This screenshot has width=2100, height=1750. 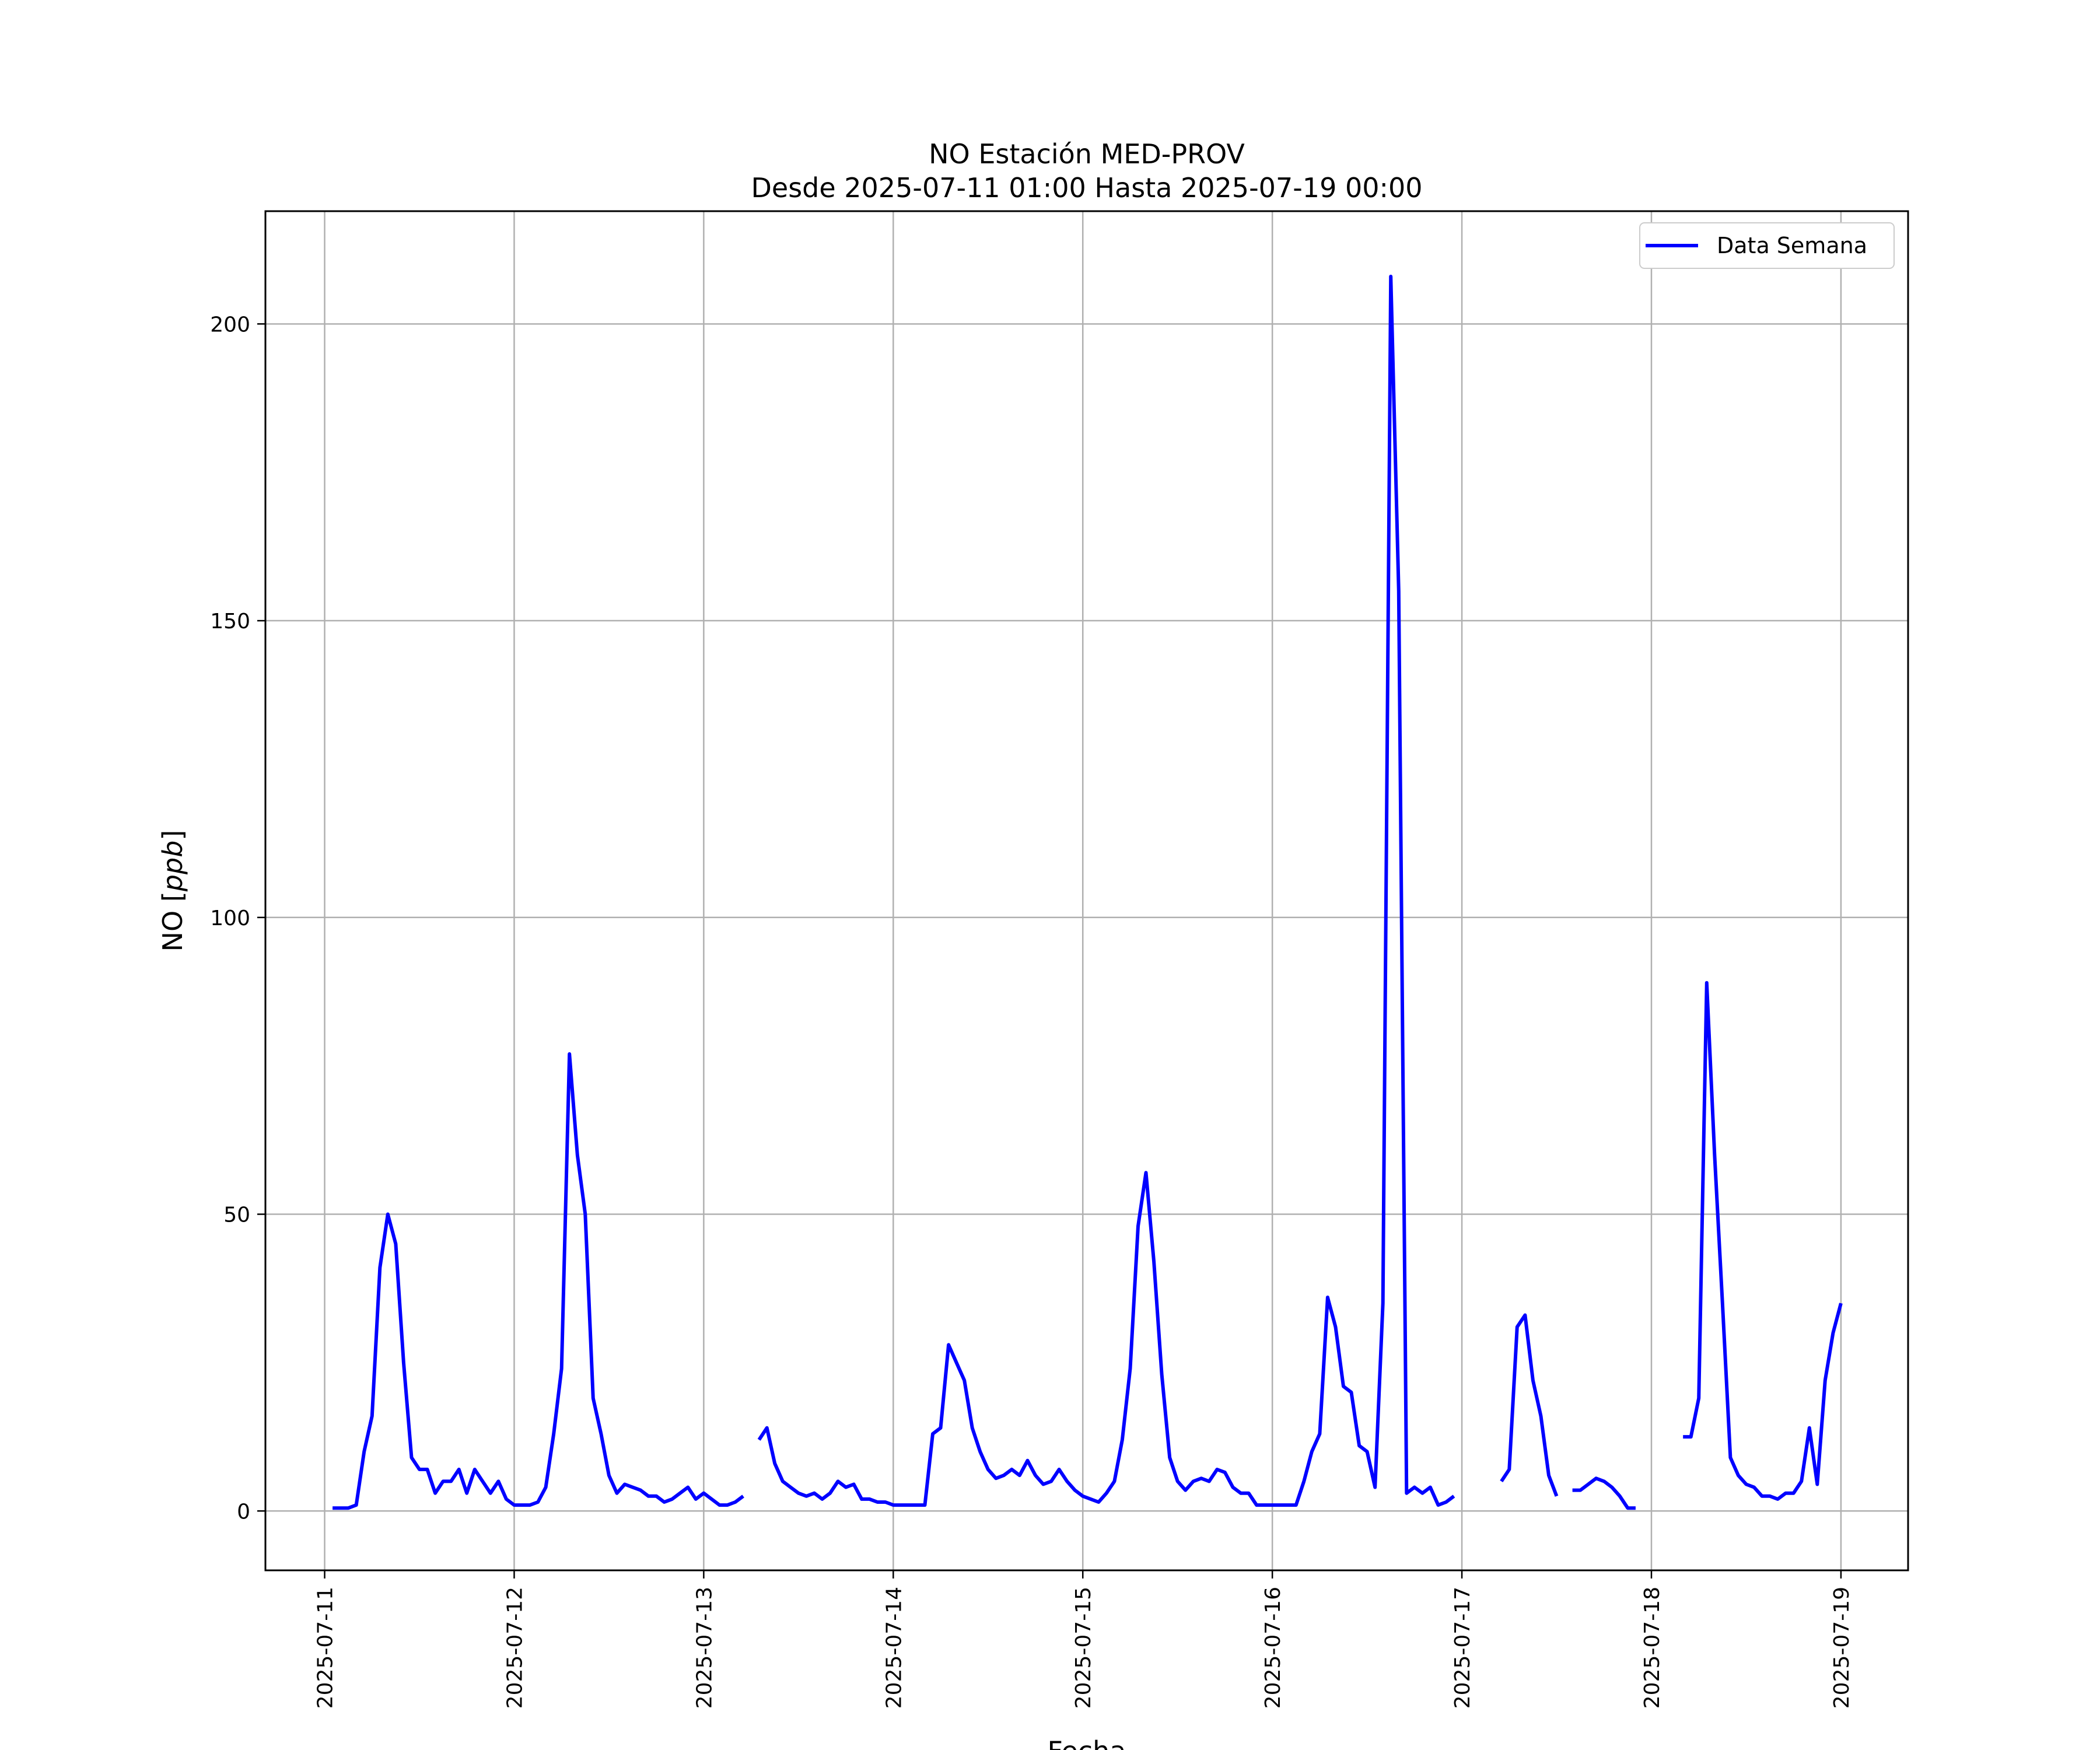 I want to click on y-axis-title-unit: ppb, so click(x=173, y=866).